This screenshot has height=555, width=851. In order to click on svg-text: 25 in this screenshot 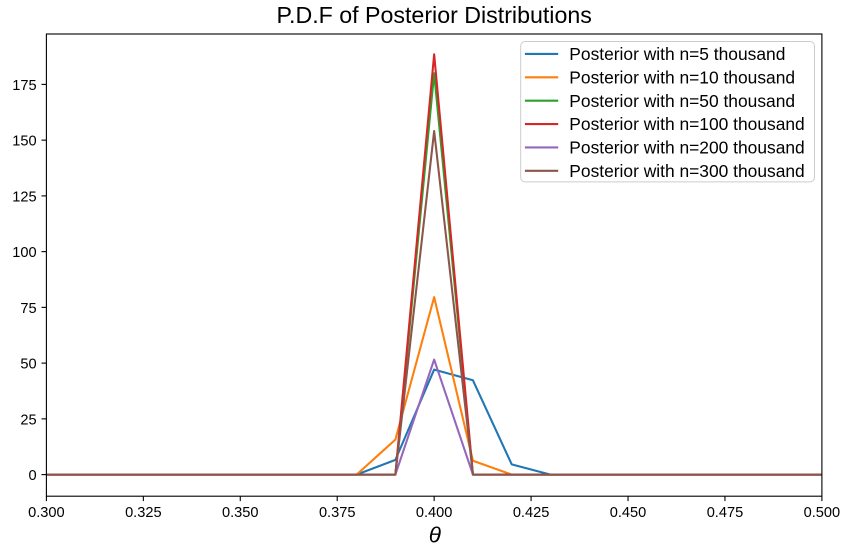, I will do `click(28, 420)`.